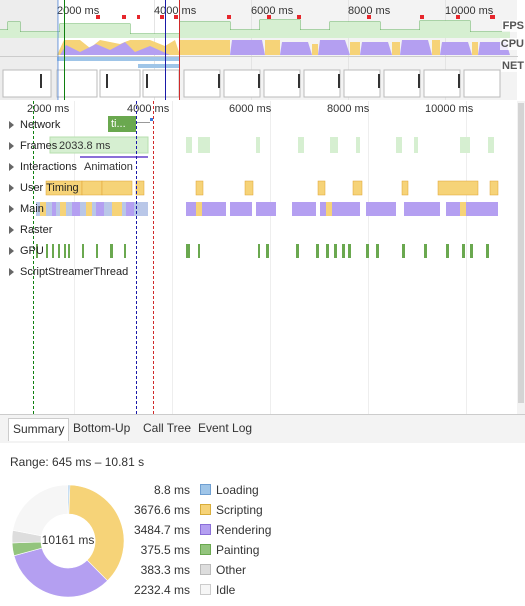  What do you see at coordinates (225, 428) in the screenshot?
I see `tab-event-log: Event Log` at bounding box center [225, 428].